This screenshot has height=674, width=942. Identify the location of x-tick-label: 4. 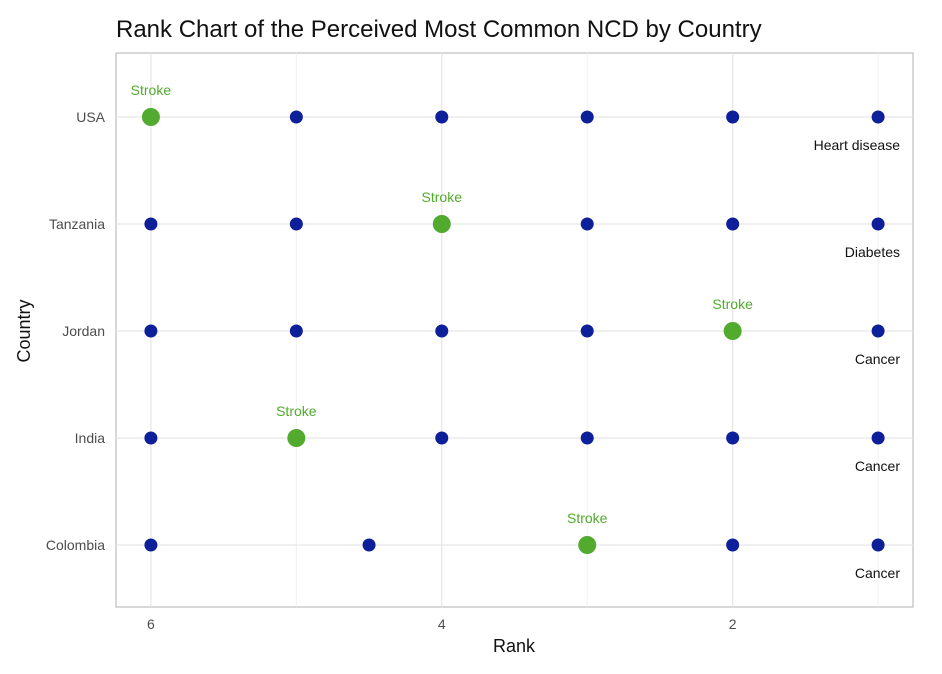
(442, 624).